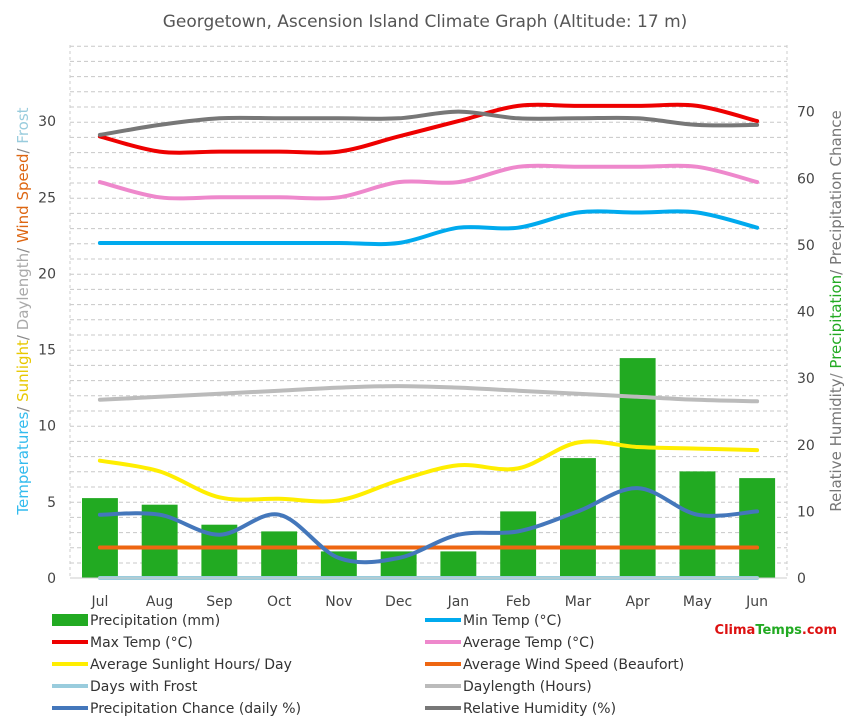 The image size is (851, 719). What do you see at coordinates (819, 630) in the screenshot?
I see `brand-part: .com` at bounding box center [819, 630].